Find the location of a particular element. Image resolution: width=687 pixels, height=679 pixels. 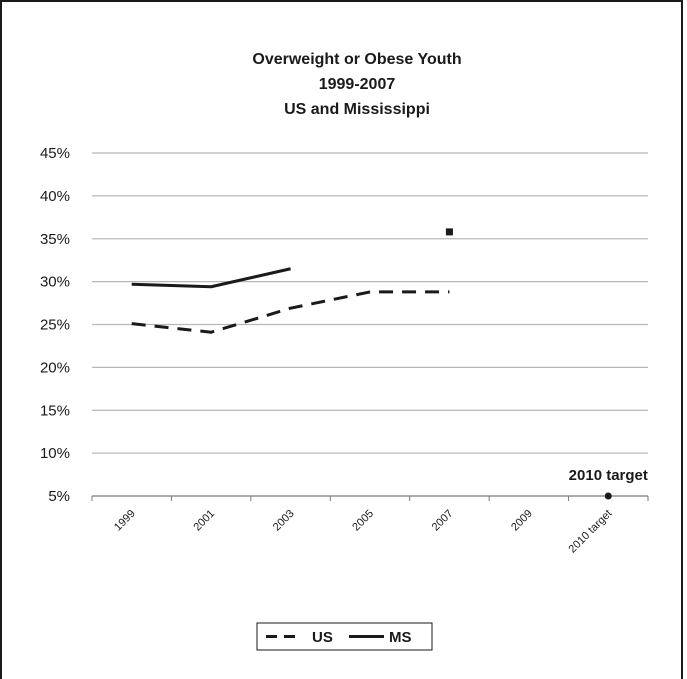

target-point is located at coordinates (608, 496).